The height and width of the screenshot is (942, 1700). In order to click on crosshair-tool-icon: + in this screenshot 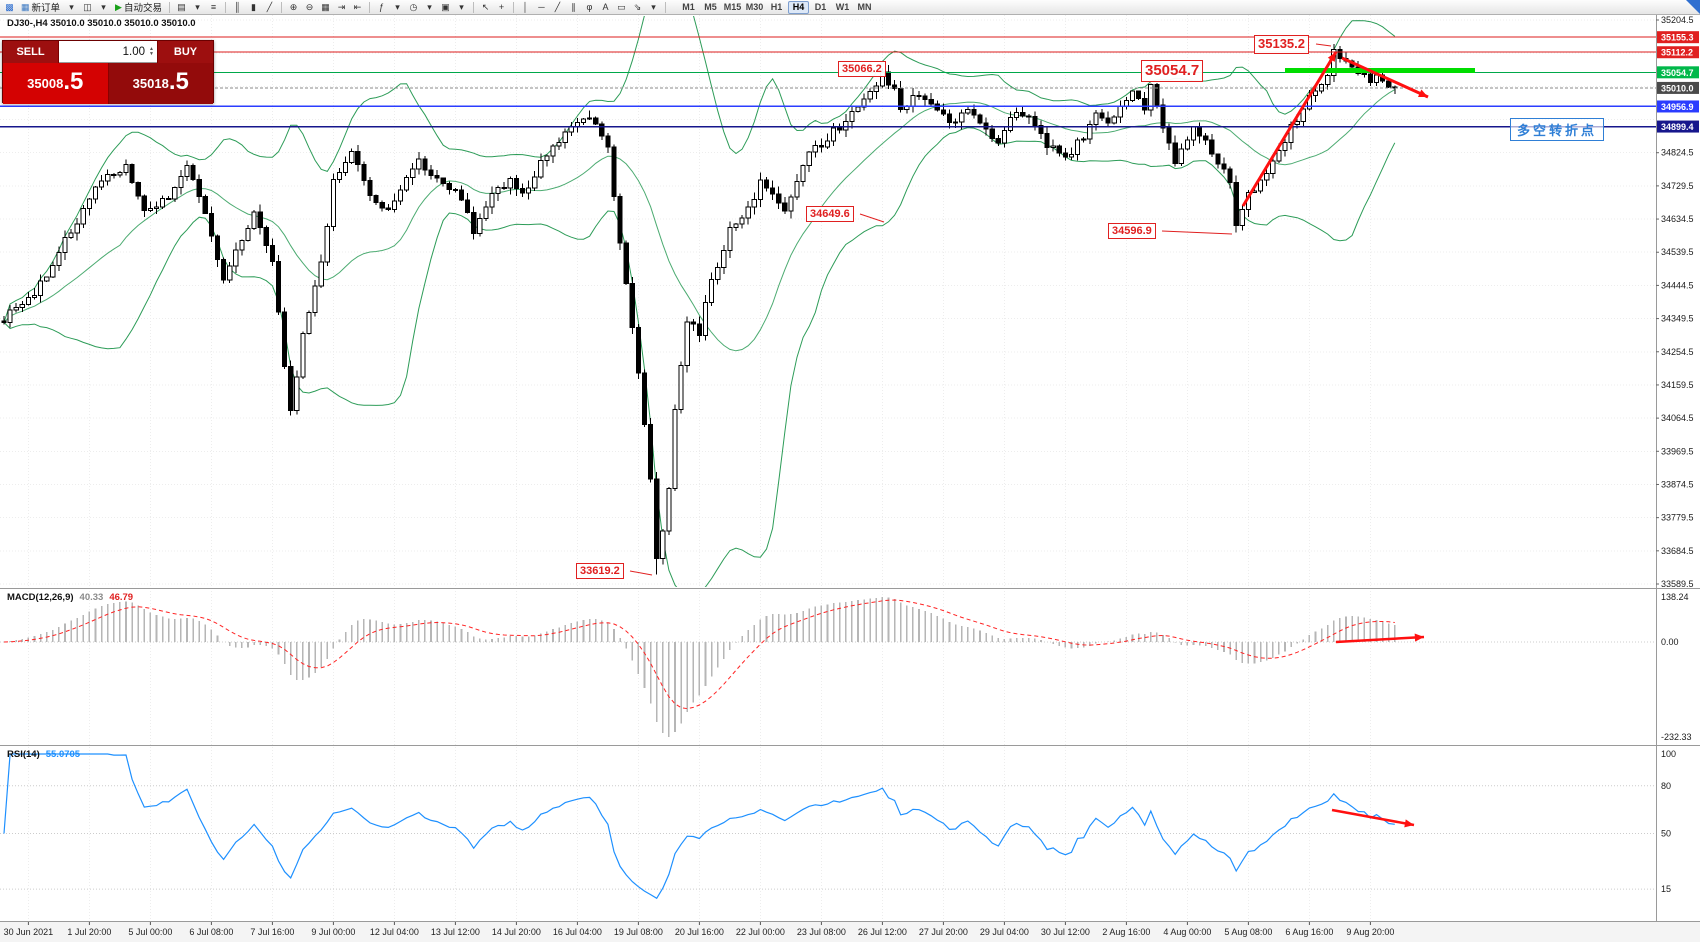, I will do `click(501, 7)`.